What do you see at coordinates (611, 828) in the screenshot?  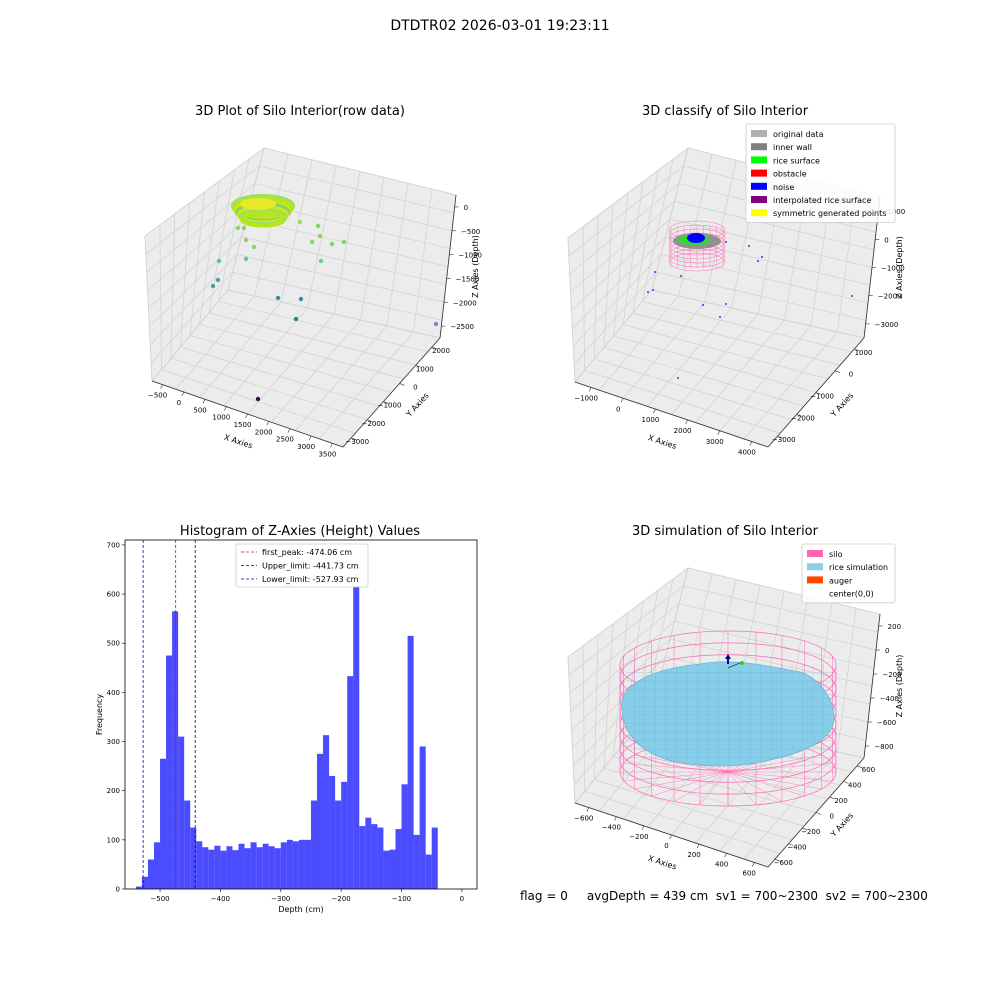 I see `sim-x-tick-label: −400` at bounding box center [611, 828].